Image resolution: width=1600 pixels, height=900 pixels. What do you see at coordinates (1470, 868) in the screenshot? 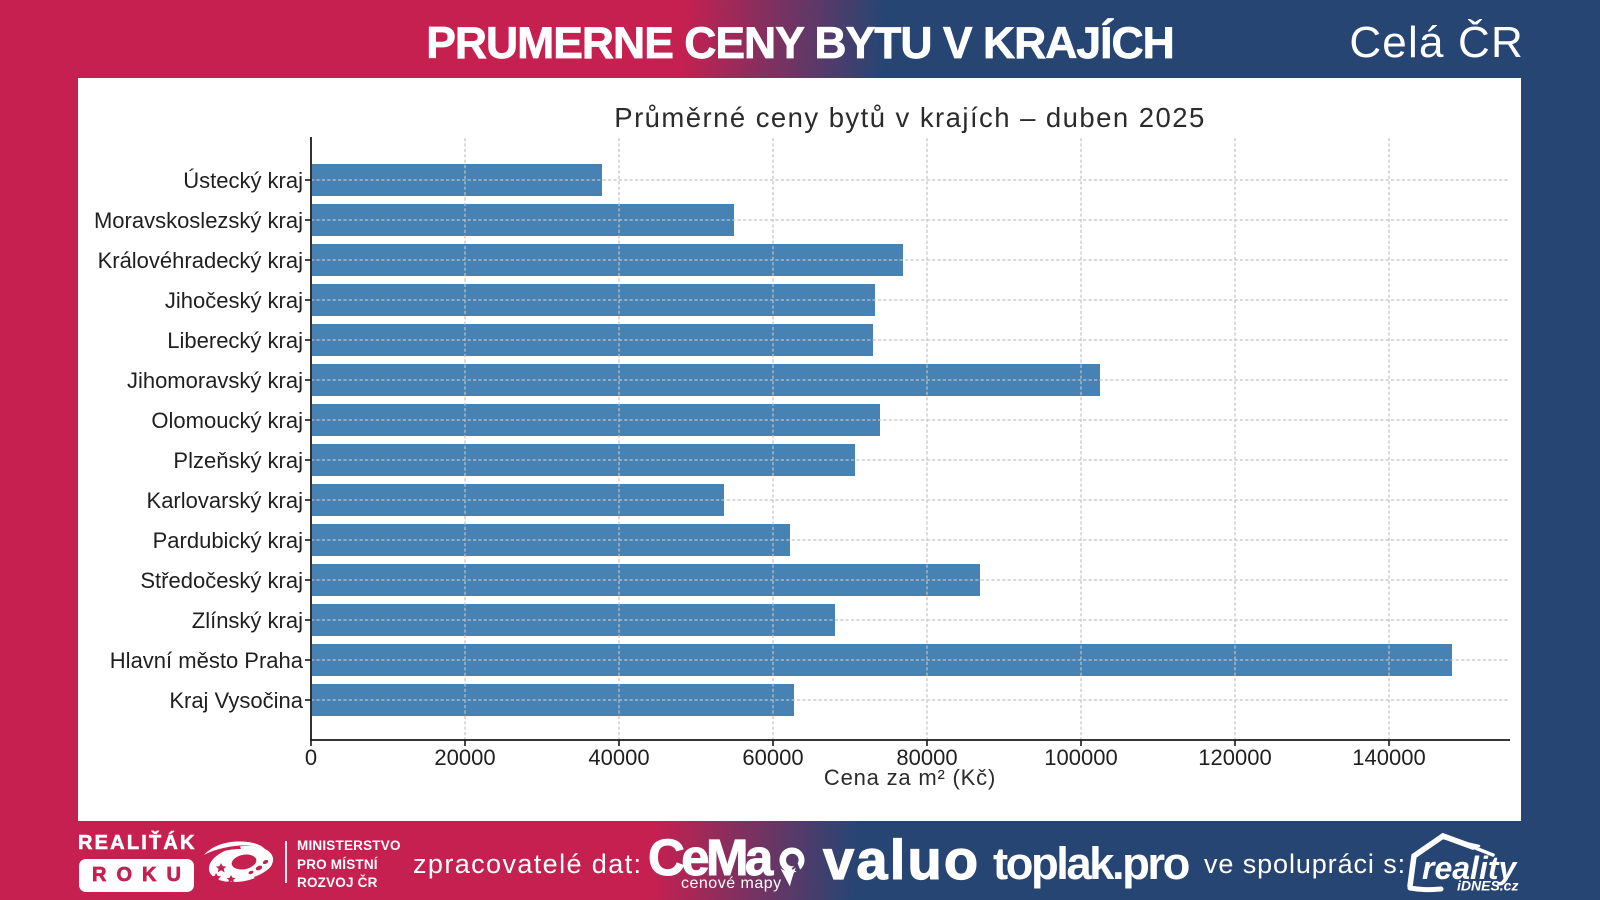
I see `svg-text: reality` at bounding box center [1470, 868].